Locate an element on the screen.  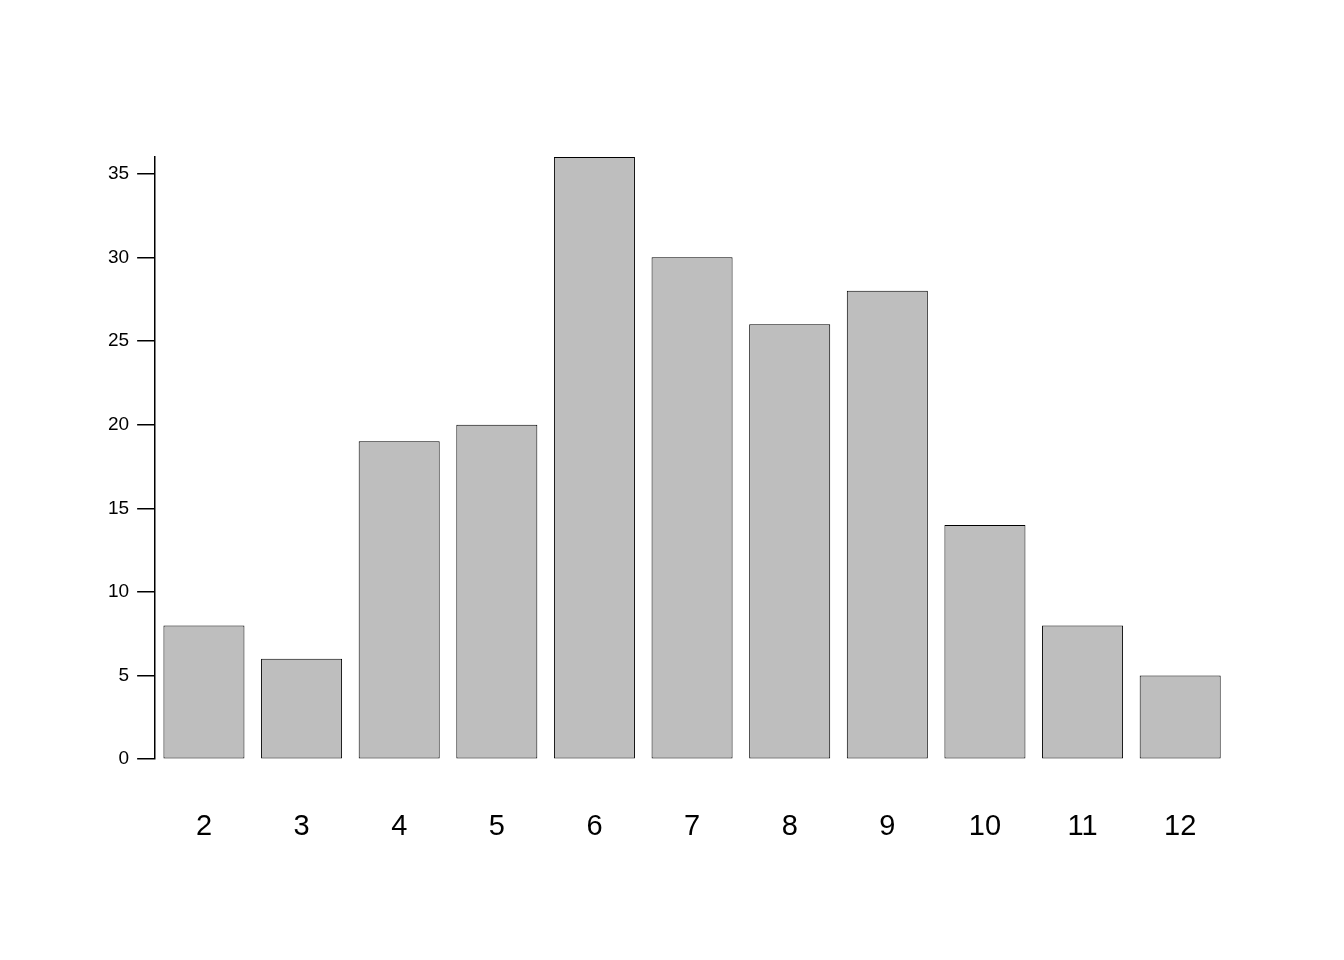
y-tick-label: 15 is located at coordinates (118, 507).